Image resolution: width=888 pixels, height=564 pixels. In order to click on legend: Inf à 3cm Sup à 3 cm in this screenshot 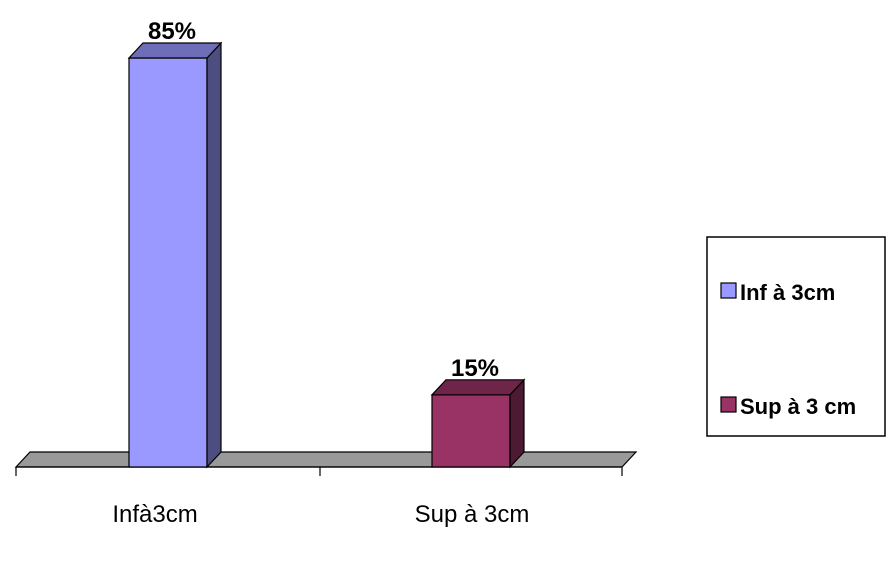, I will do `click(796, 336)`.